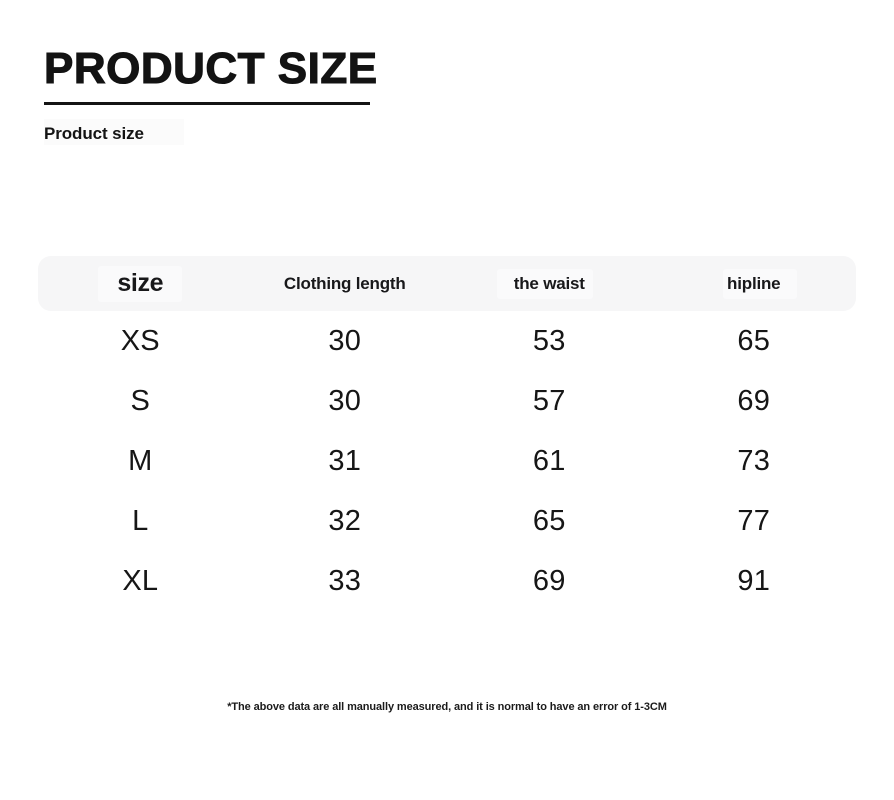  I want to click on subtitle-background-patch, so click(114, 132).